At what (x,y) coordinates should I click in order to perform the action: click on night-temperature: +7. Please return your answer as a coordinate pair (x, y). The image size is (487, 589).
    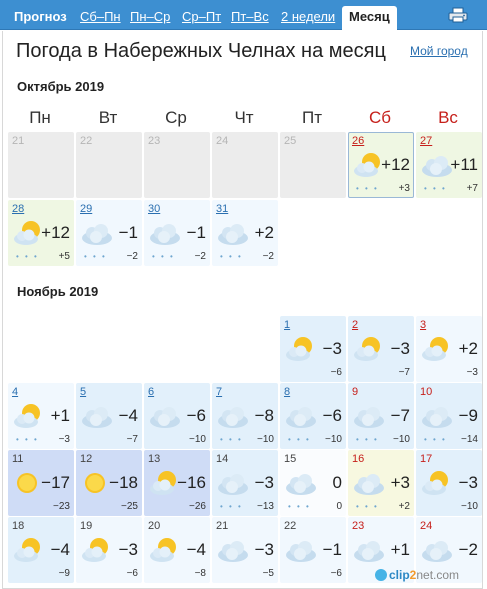
    Looking at the image, I should click on (472, 188).